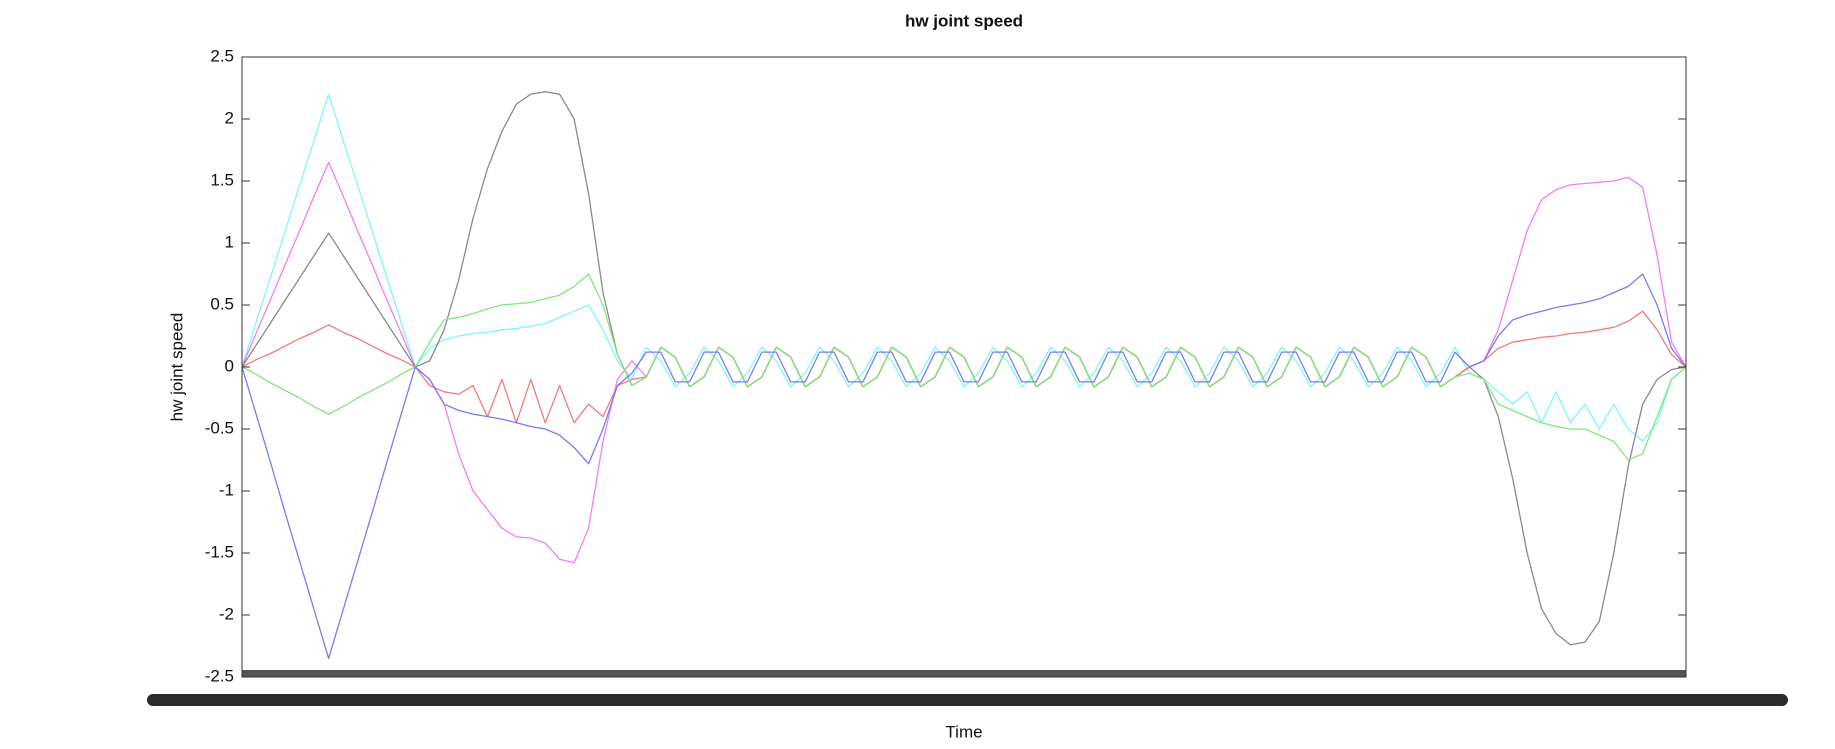 The image size is (1835, 749). Describe the element at coordinates (229, 117) in the screenshot. I see `y-tick-label: 2` at that location.